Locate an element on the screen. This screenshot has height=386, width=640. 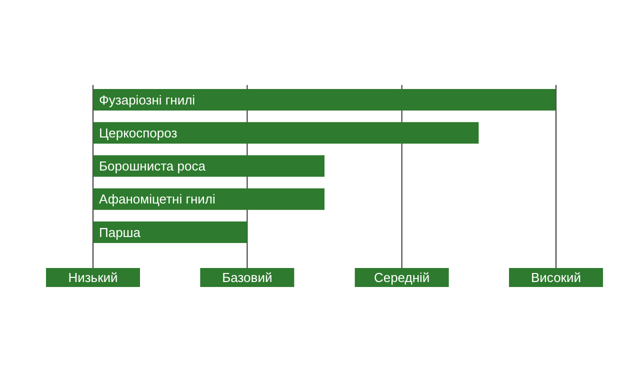
y-tick-label: Афаноміцетні гнилі is located at coordinates (157, 199).